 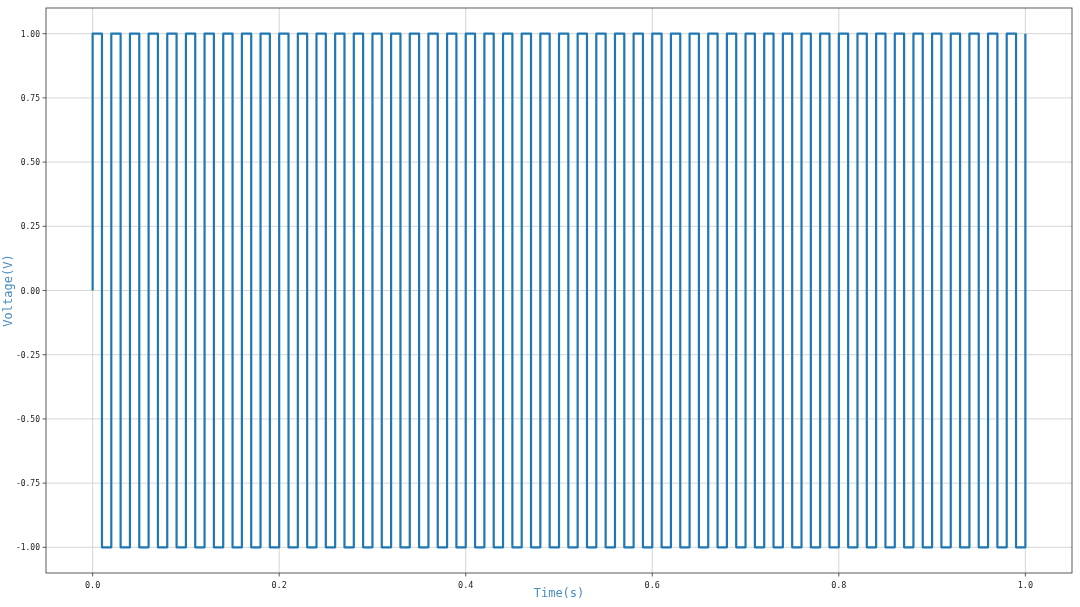 I want to click on x-tick-label: 0.2, so click(x=279, y=585).